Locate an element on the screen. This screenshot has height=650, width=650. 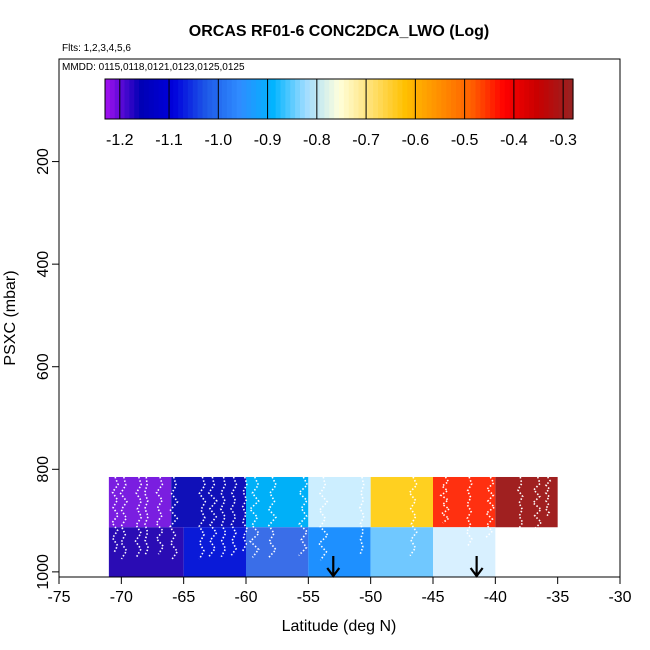
y-tick-label: 800 is located at coordinates (43, 469).